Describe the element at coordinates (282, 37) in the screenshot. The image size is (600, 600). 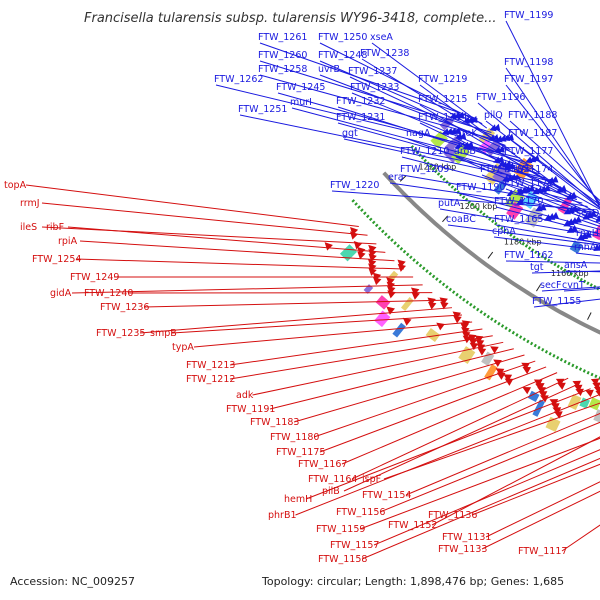
I see `gene-label-ftw-1261: FTW_1261` at that location.